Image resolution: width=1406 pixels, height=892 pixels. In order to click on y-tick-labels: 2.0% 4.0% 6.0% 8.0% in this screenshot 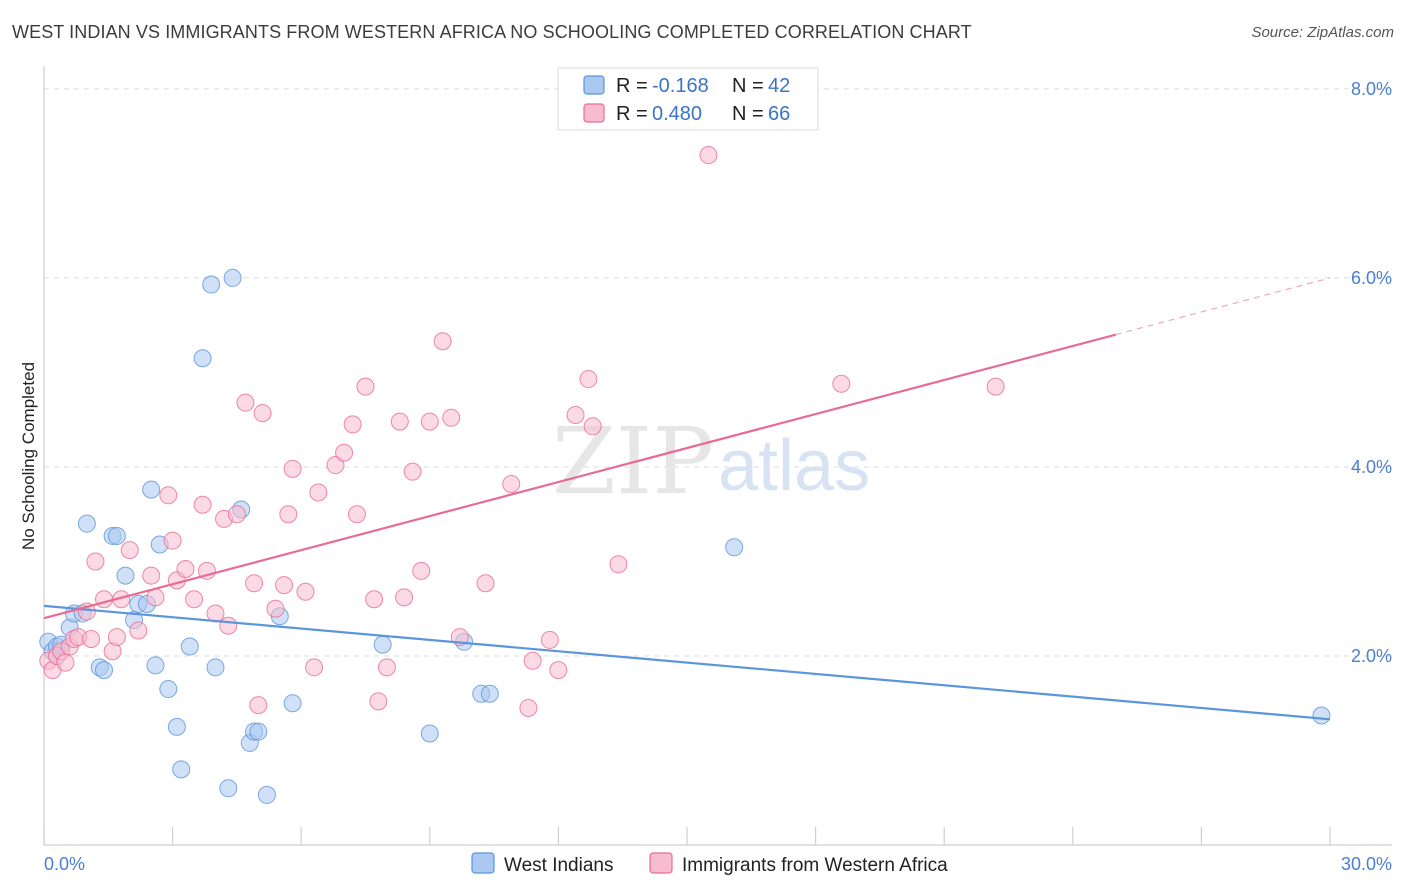, I will do `click(1371, 372)`.